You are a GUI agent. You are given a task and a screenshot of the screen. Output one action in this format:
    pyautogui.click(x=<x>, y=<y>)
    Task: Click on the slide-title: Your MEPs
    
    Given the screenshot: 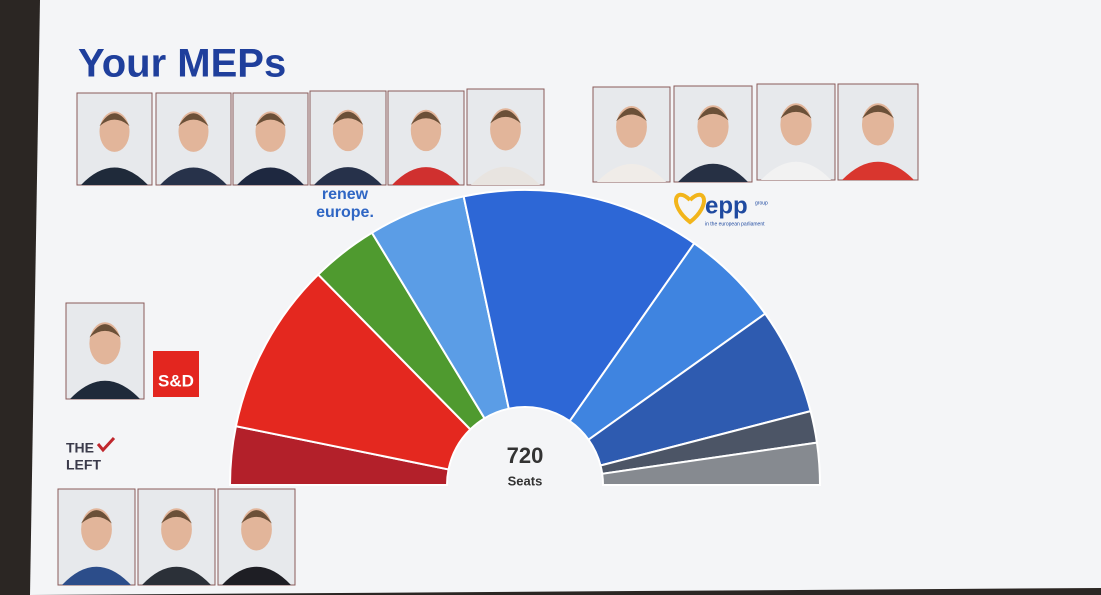 What is the action you would take?
    pyautogui.click(x=182, y=64)
    